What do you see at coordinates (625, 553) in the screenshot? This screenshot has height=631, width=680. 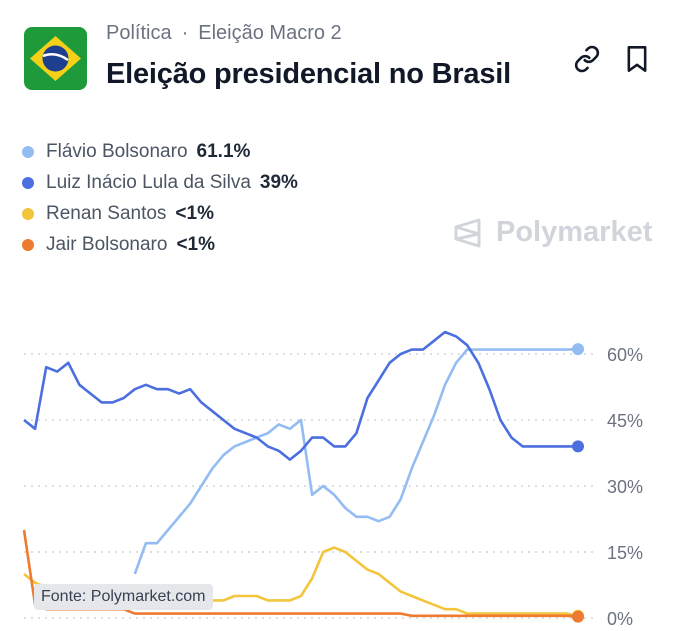 I see `y-tick-label: 15%` at bounding box center [625, 553].